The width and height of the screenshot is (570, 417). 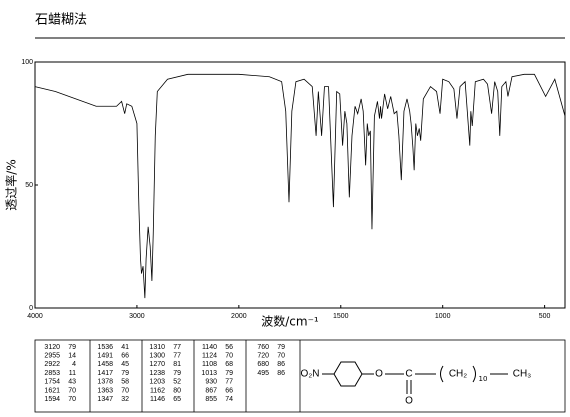 I want to click on peak-wavenumber: 1594, so click(x=52, y=399).